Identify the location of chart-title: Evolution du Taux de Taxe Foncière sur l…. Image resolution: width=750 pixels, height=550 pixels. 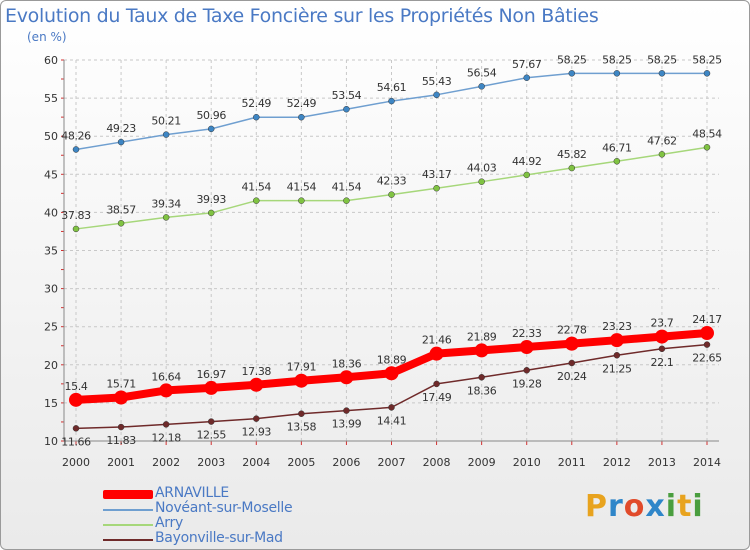
(302, 16).